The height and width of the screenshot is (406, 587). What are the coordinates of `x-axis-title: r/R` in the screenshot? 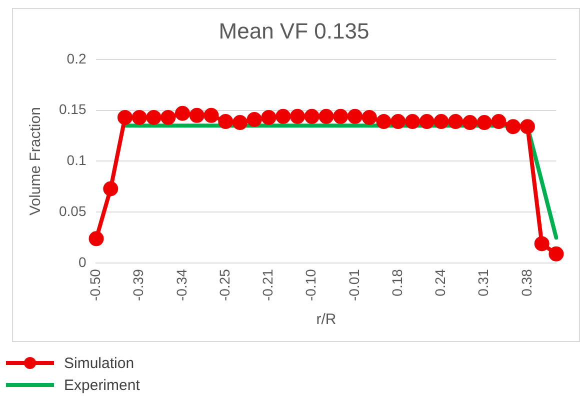 It's located at (326, 319).